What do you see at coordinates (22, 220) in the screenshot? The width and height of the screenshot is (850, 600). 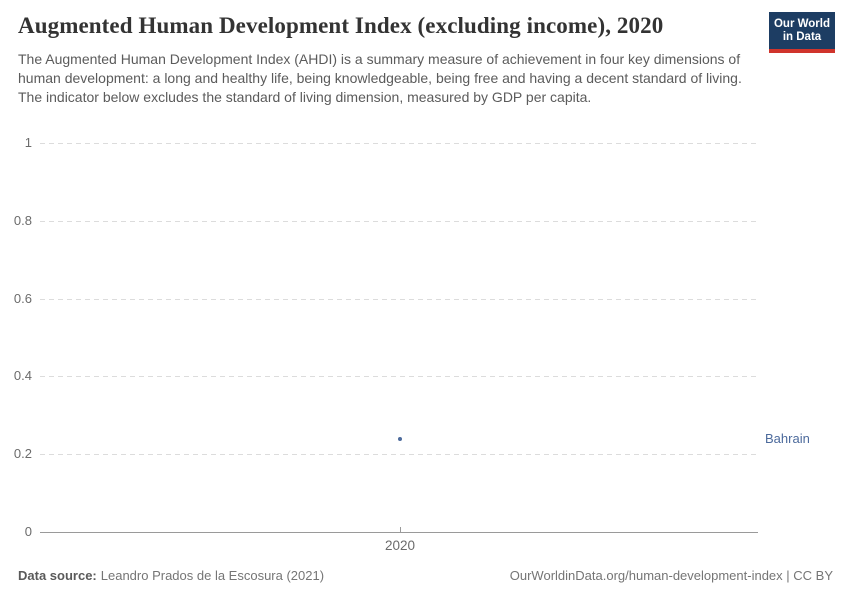 I see `y-tick-label: 0.8` at bounding box center [22, 220].